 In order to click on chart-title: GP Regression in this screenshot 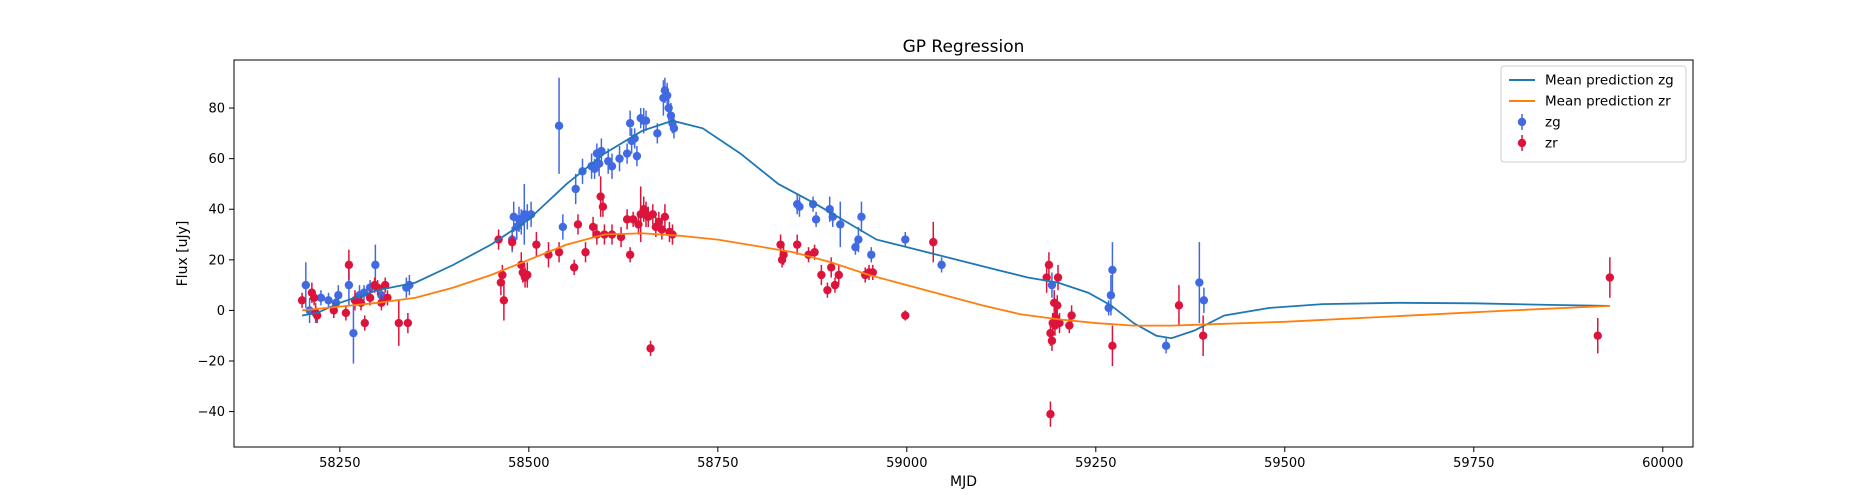, I will do `click(964, 47)`.